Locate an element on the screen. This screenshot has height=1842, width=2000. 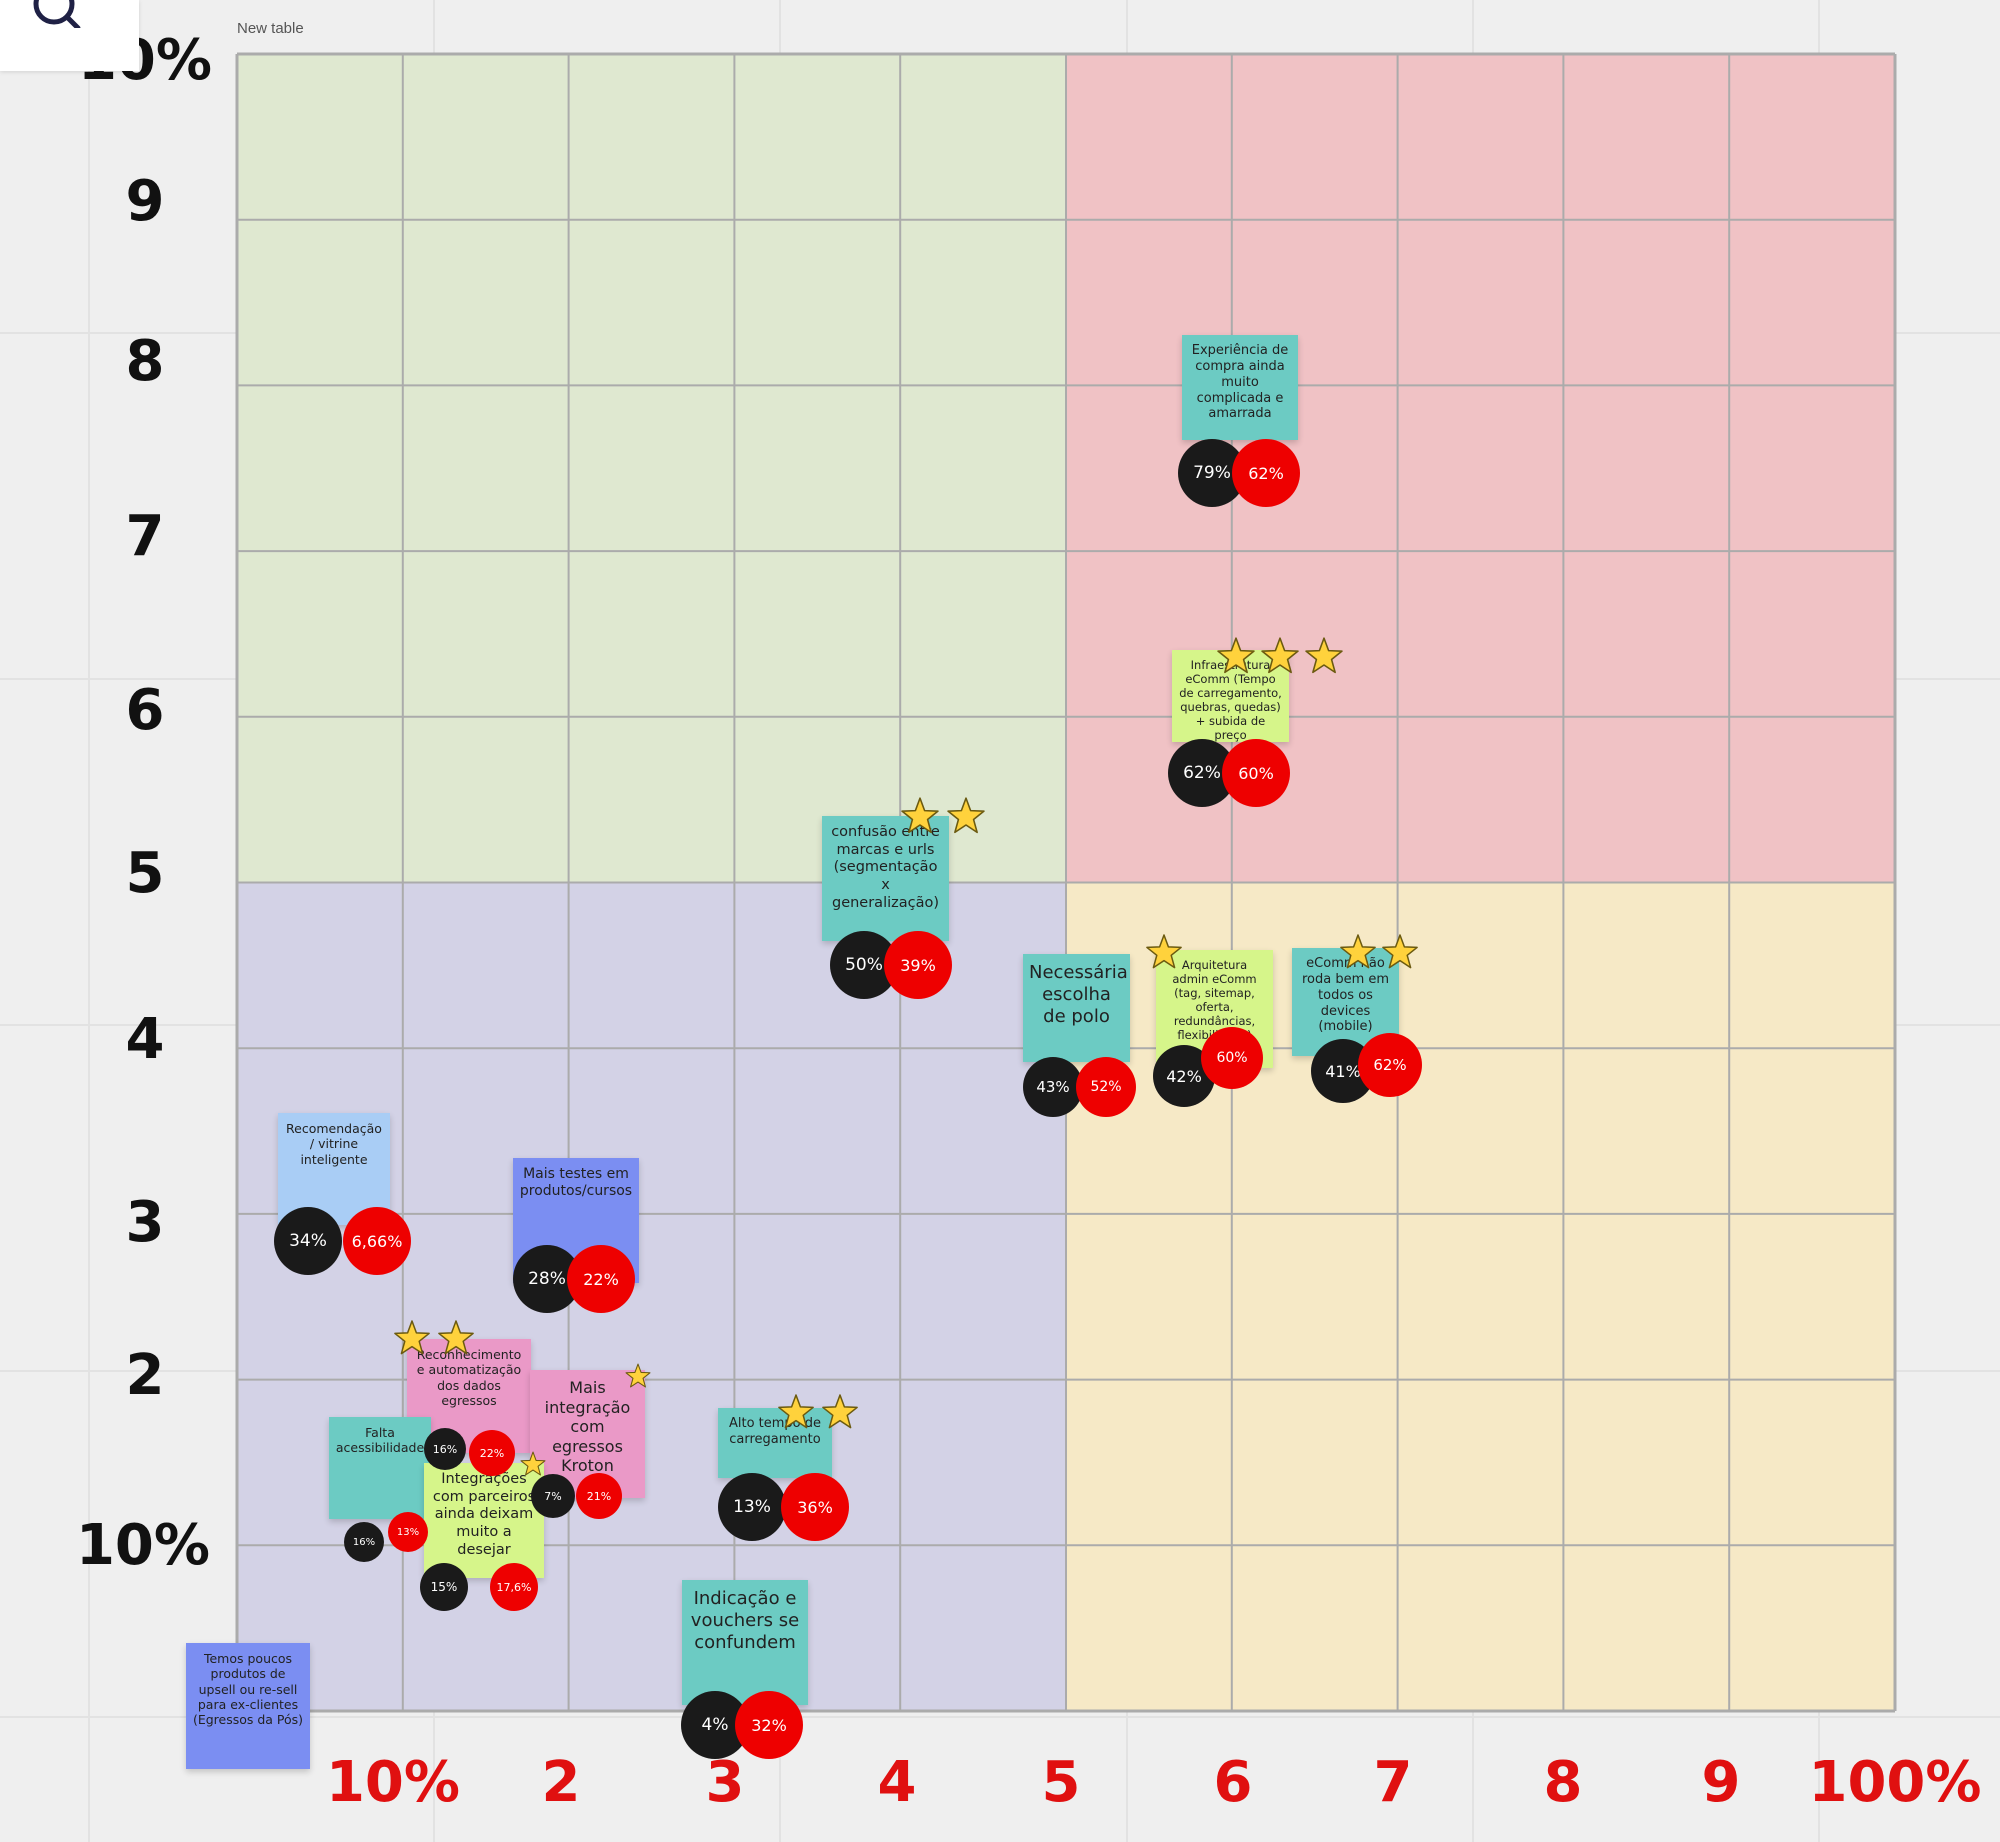
vote-percentage-red: 32% is located at coordinates (769, 1725).